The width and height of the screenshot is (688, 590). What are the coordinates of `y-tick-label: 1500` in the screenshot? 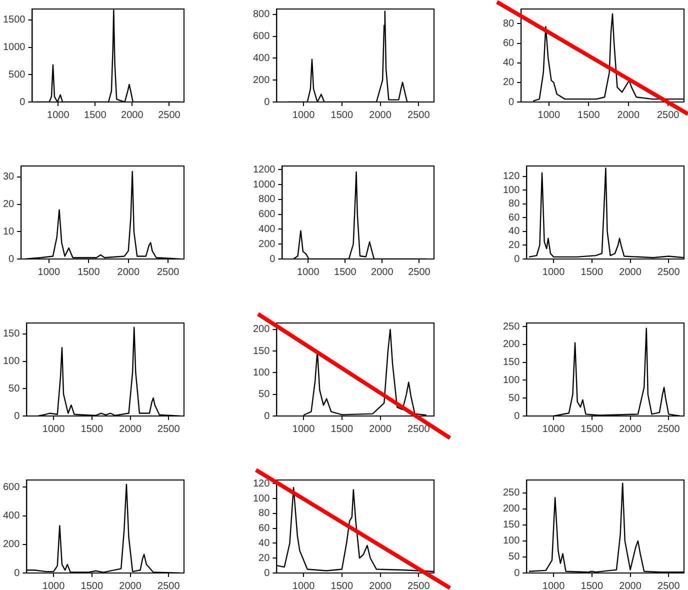 It's located at (14, 20).